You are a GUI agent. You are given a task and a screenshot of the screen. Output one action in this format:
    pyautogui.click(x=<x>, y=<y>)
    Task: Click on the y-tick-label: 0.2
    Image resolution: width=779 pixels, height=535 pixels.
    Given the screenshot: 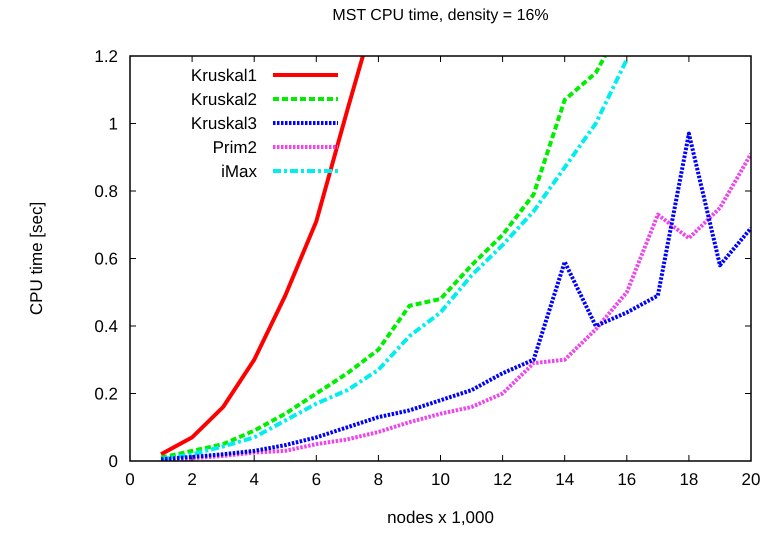 What is the action you would take?
    pyautogui.click(x=106, y=394)
    